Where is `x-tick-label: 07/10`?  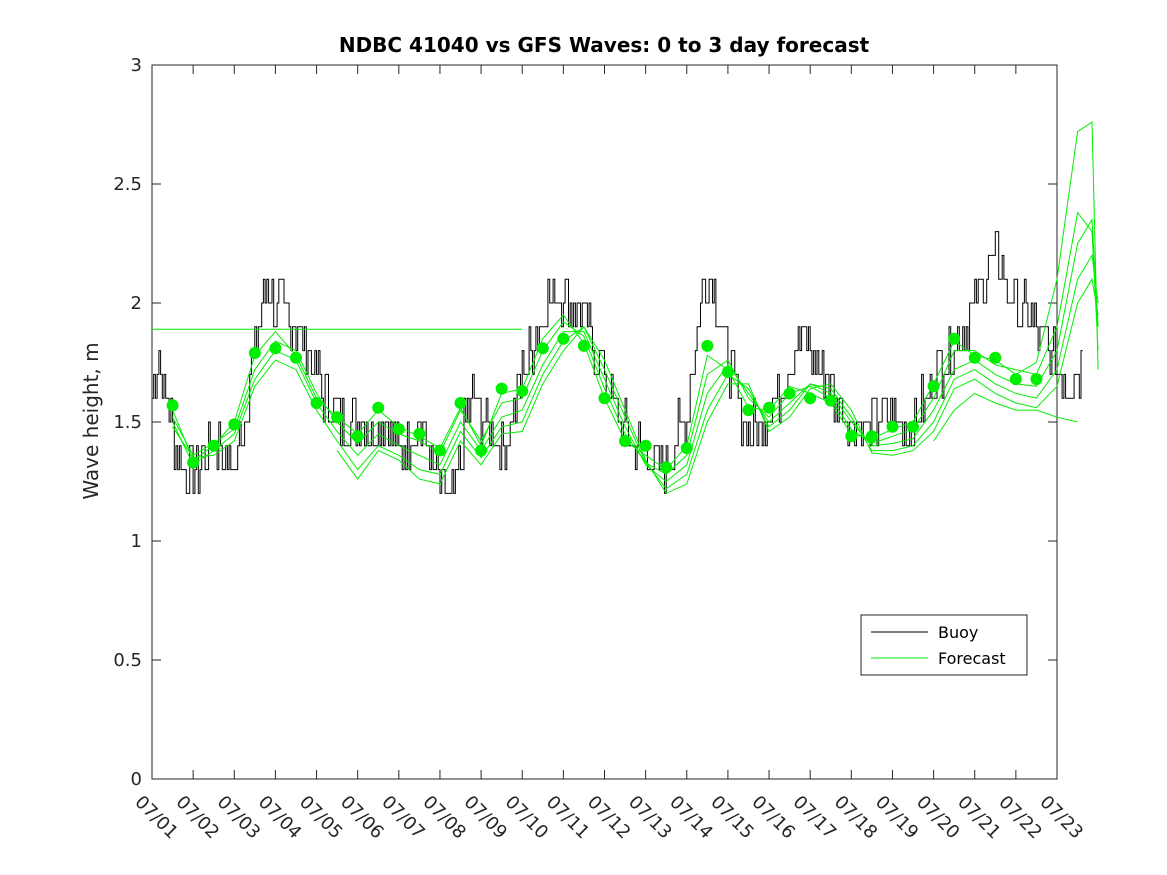
x-tick-label: 07/10 is located at coordinates (527, 818).